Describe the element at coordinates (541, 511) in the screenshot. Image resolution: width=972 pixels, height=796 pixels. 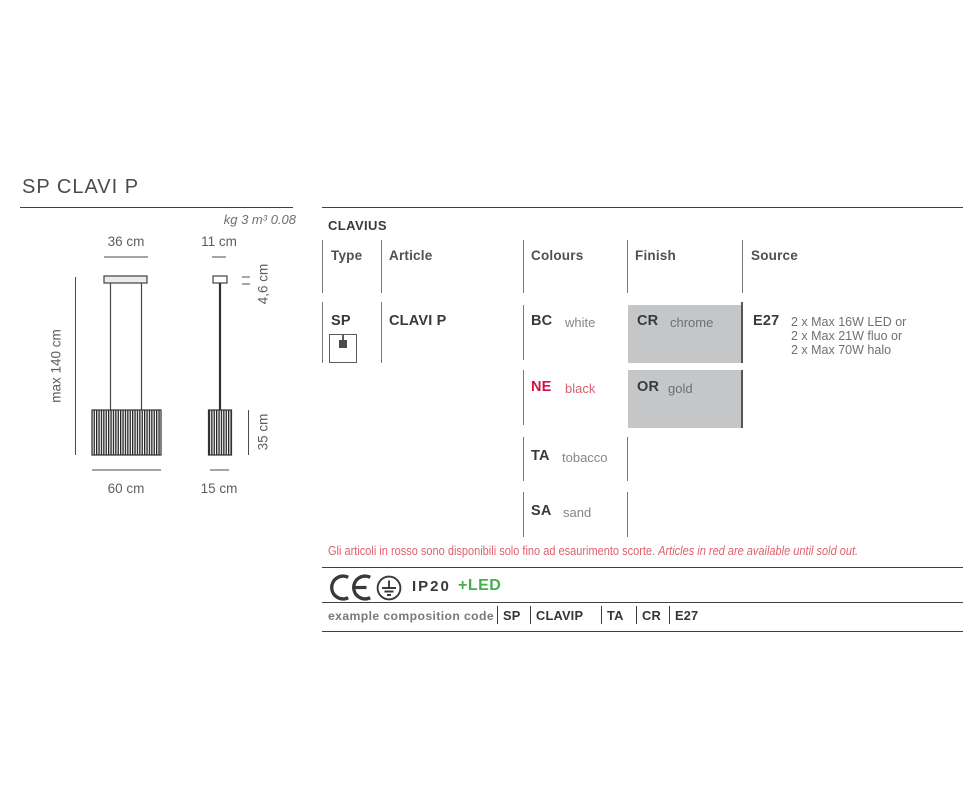
I see `colour-code-sa: SA` at that location.